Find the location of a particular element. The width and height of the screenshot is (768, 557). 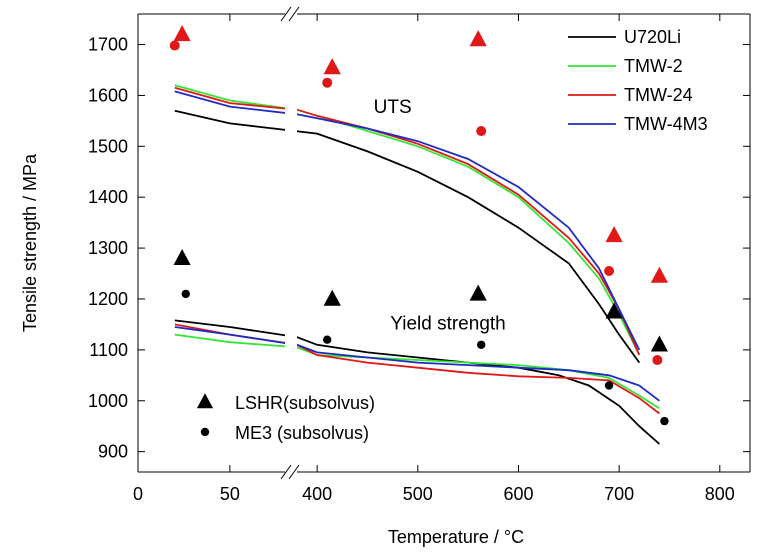

x-tick-label-50: 50 is located at coordinates (230, 494).